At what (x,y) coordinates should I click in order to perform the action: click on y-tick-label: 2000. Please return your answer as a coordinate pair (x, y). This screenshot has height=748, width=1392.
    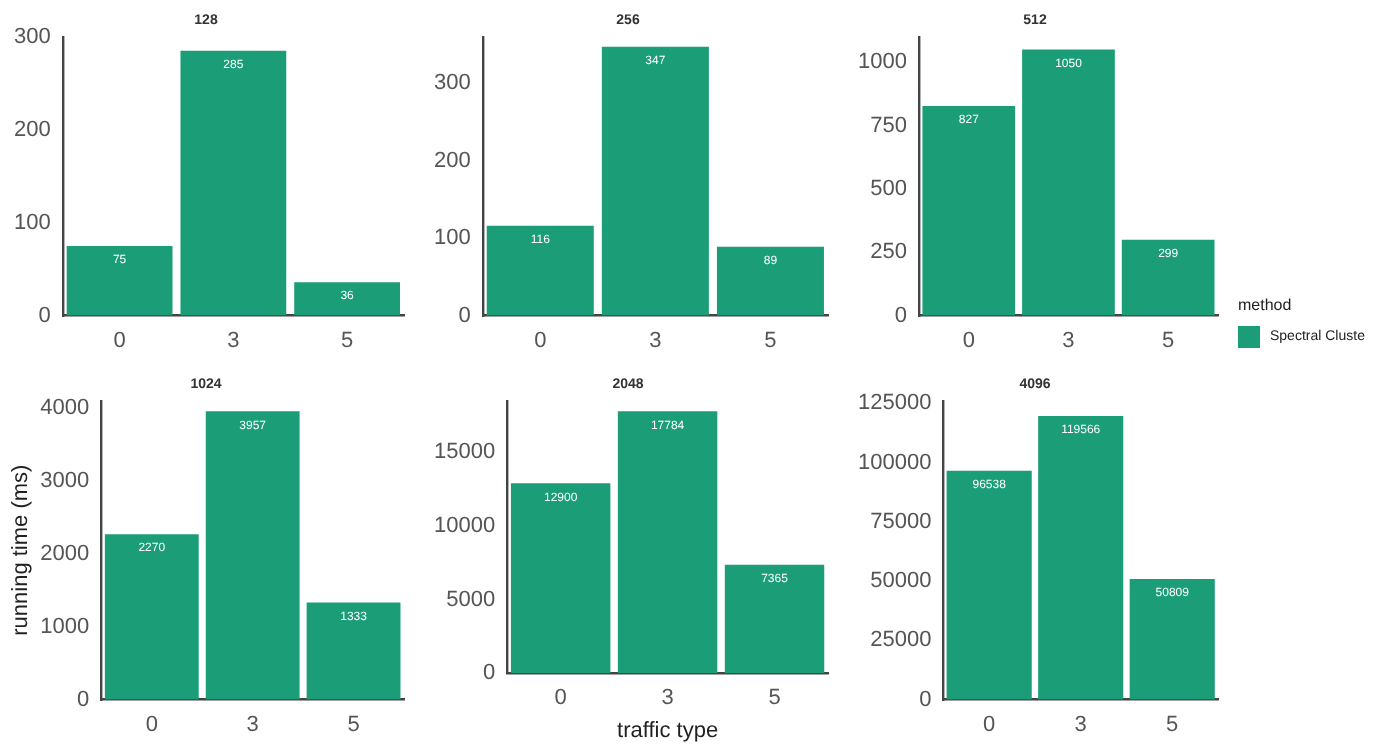
    Looking at the image, I should click on (65, 553).